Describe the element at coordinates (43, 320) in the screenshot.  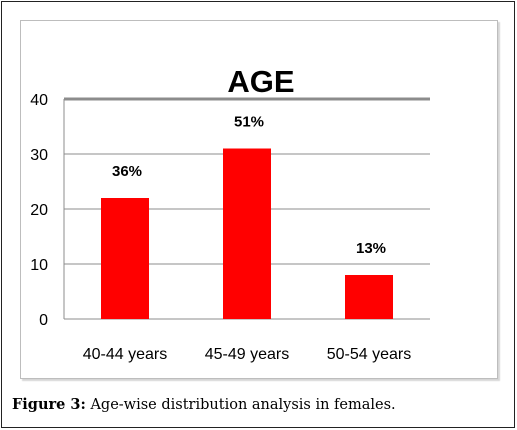
I see `y-tick-label: 0` at that location.